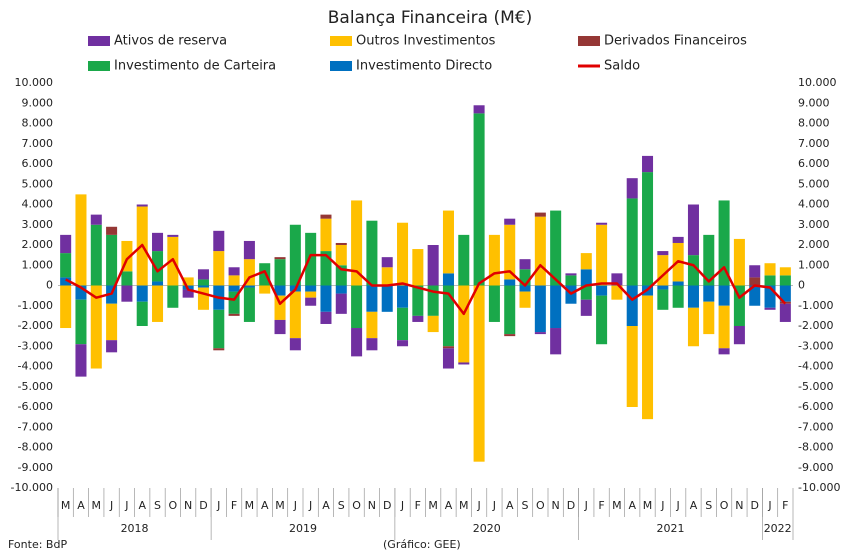  What do you see at coordinates (32, 487) in the screenshot?
I see `y-tick-label: -10.000` at bounding box center [32, 487].